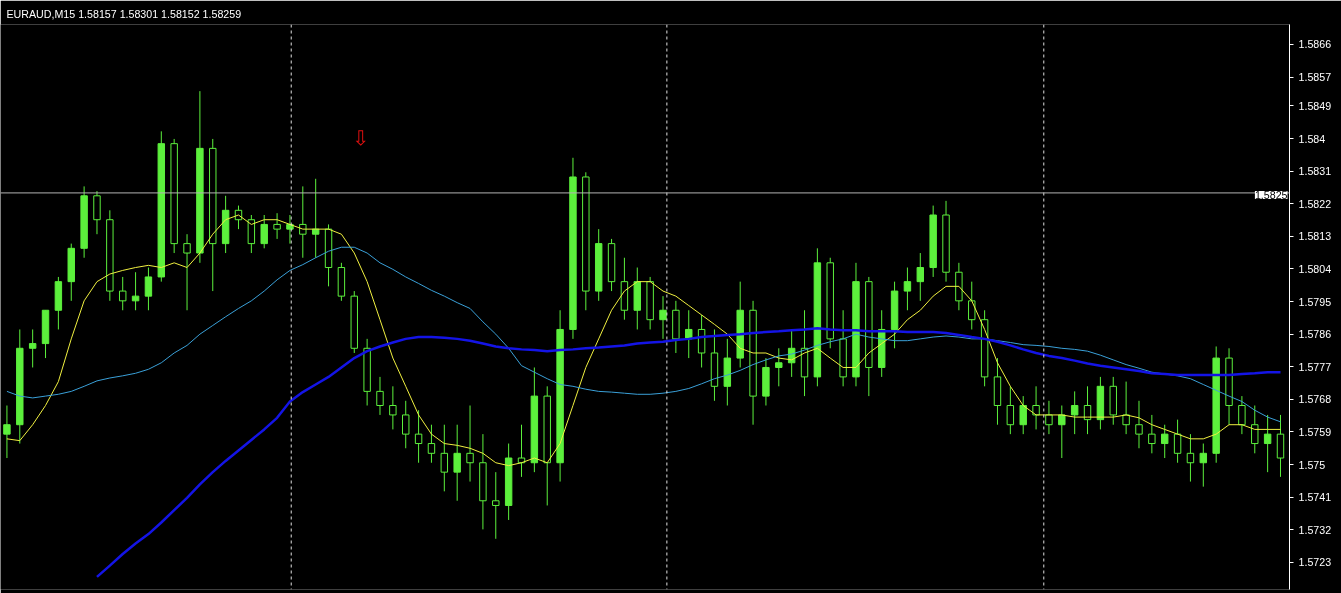  What do you see at coordinates (1315, 431) in the screenshot?
I see `y-tick-label: 1.5759` at bounding box center [1315, 431].